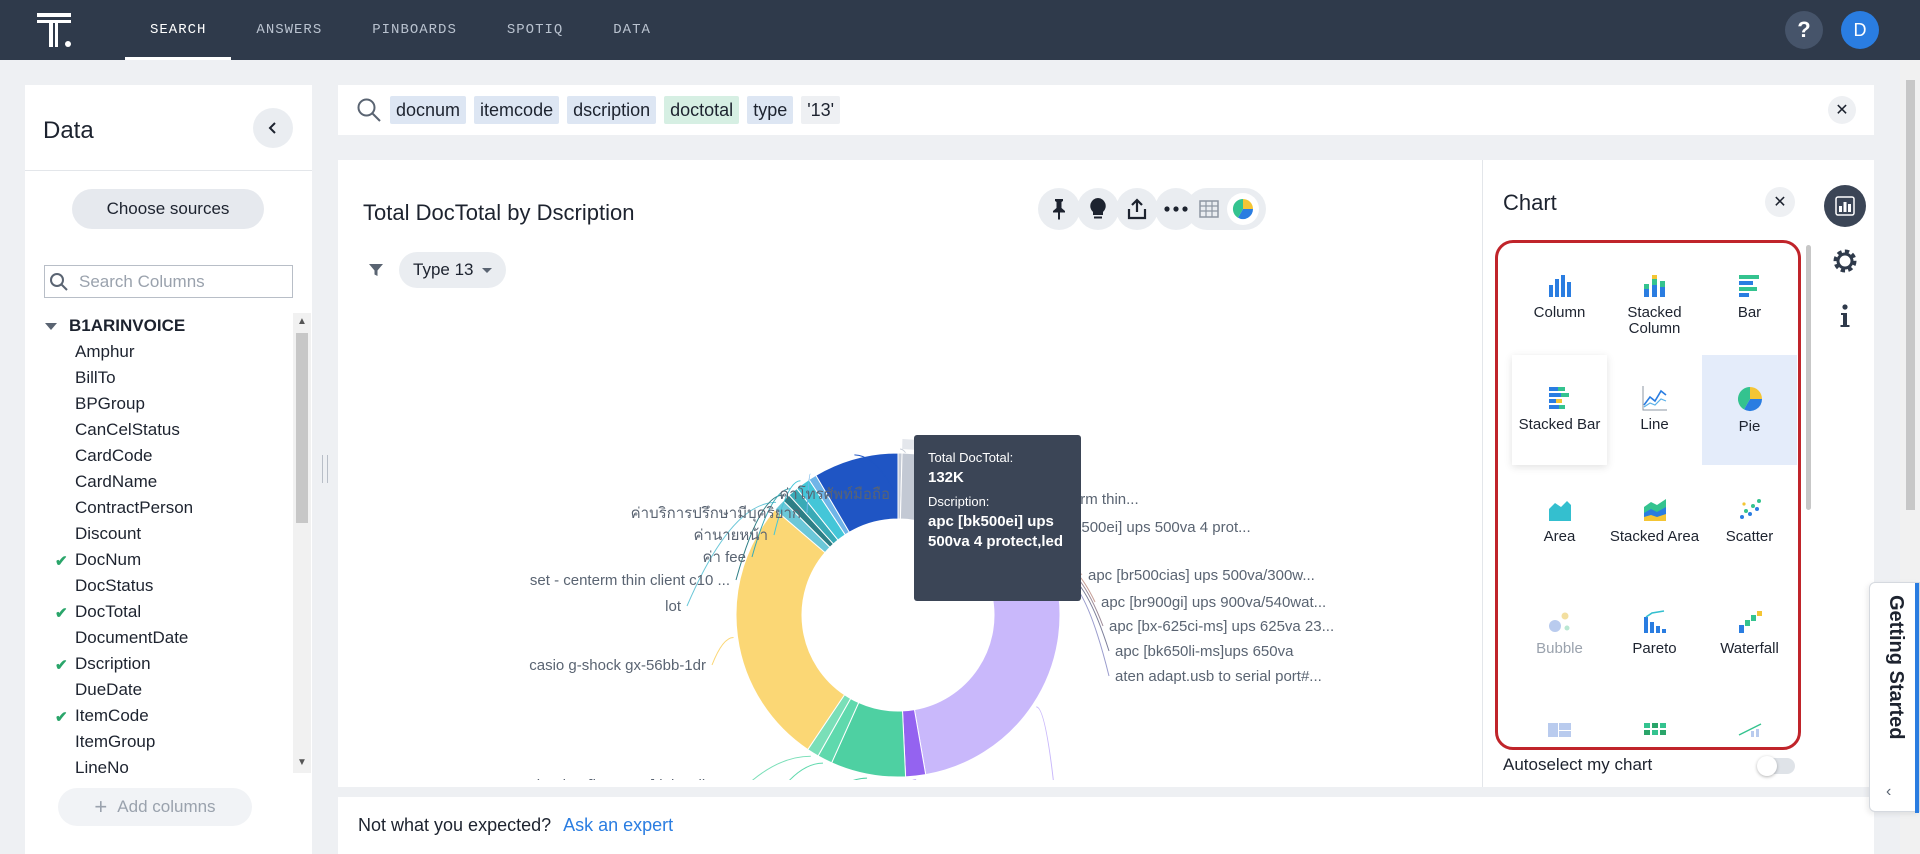 The image size is (1920, 854). What do you see at coordinates (452, 270) in the screenshot?
I see `filter-chip: Type 13` at bounding box center [452, 270].